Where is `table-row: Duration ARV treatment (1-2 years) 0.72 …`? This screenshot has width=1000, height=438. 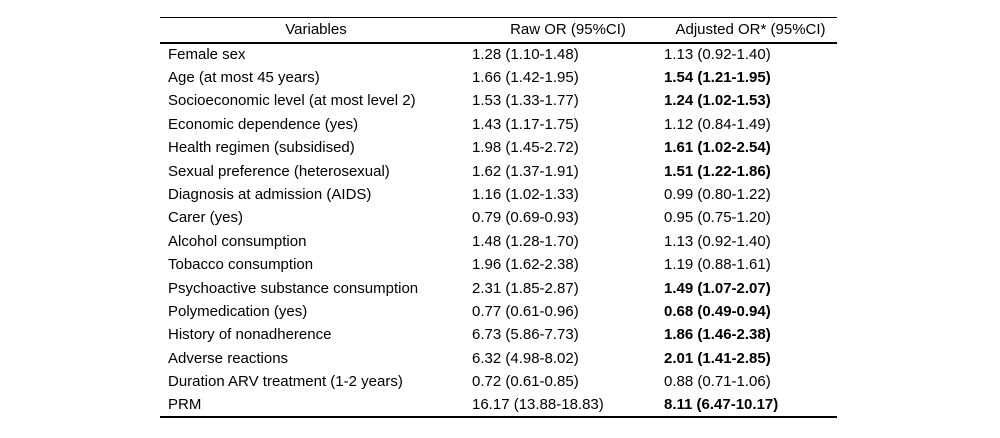 table-row: Duration ARV treatment (1-2 years) 0.72 … is located at coordinates (498, 381).